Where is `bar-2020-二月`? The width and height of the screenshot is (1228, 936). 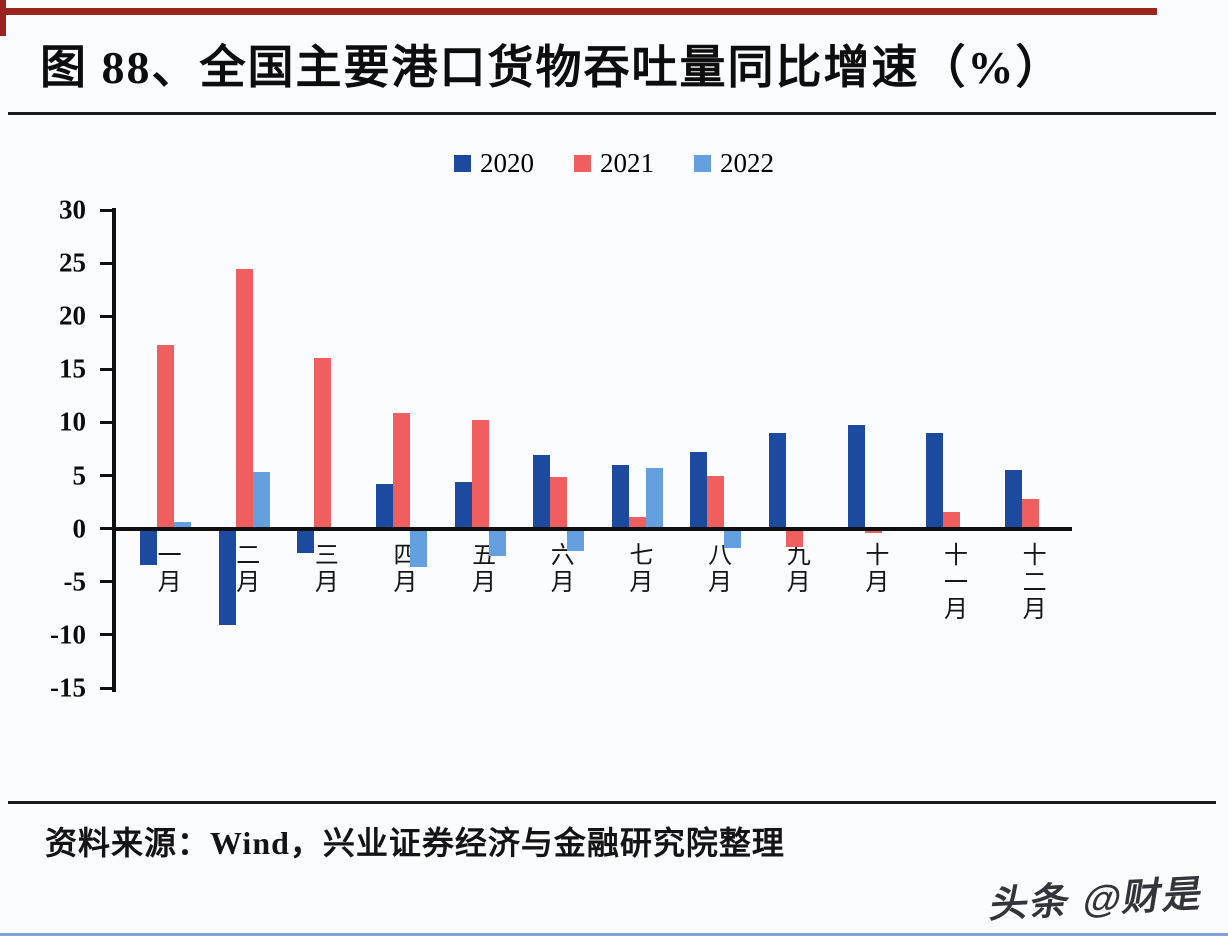
bar-2020-二月 is located at coordinates (227, 577).